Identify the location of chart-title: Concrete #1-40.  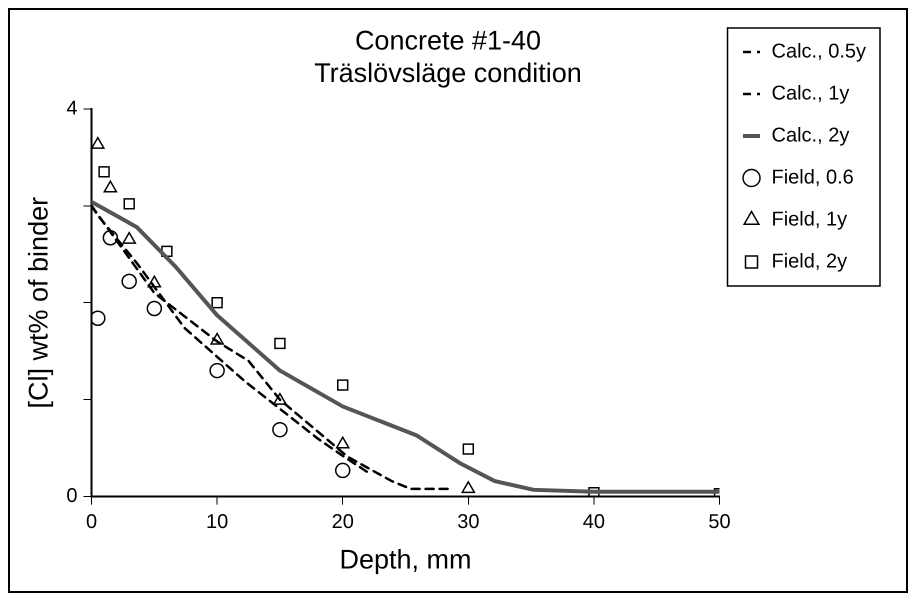
(448, 41).